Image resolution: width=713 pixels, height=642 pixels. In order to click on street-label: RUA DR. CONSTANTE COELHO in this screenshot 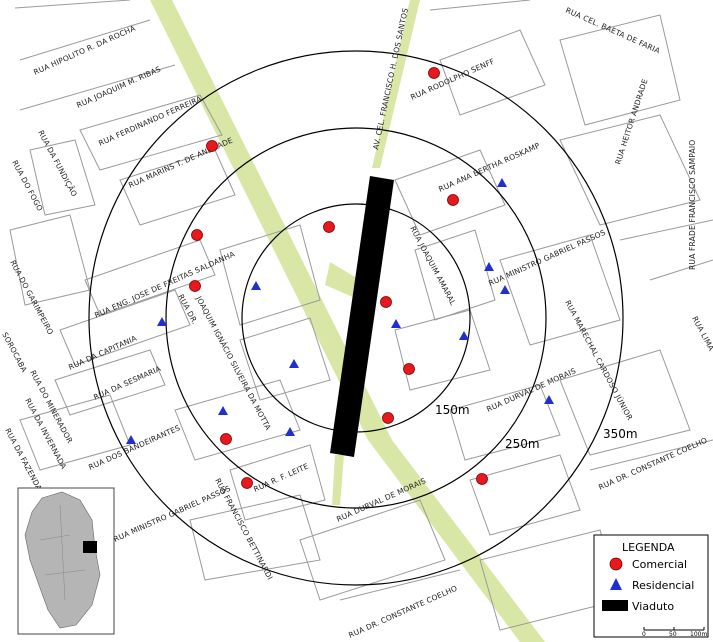, I will do `click(403, 612)`.